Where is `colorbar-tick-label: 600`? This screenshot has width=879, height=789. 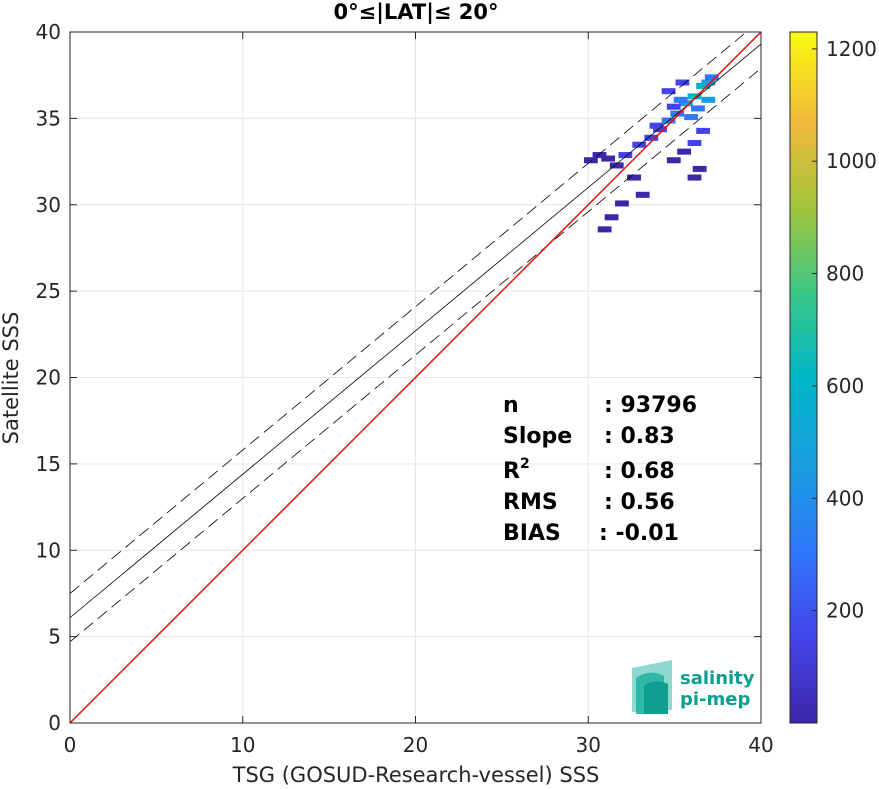 colorbar-tick-label: 600 is located at coordinates (845, 386).